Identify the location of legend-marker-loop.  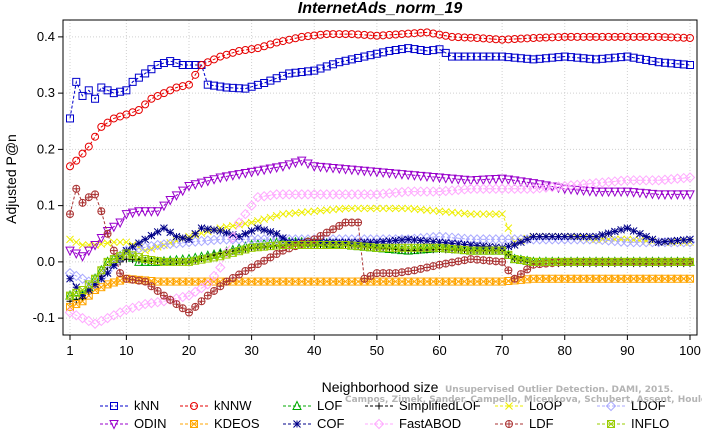
(509, 406).